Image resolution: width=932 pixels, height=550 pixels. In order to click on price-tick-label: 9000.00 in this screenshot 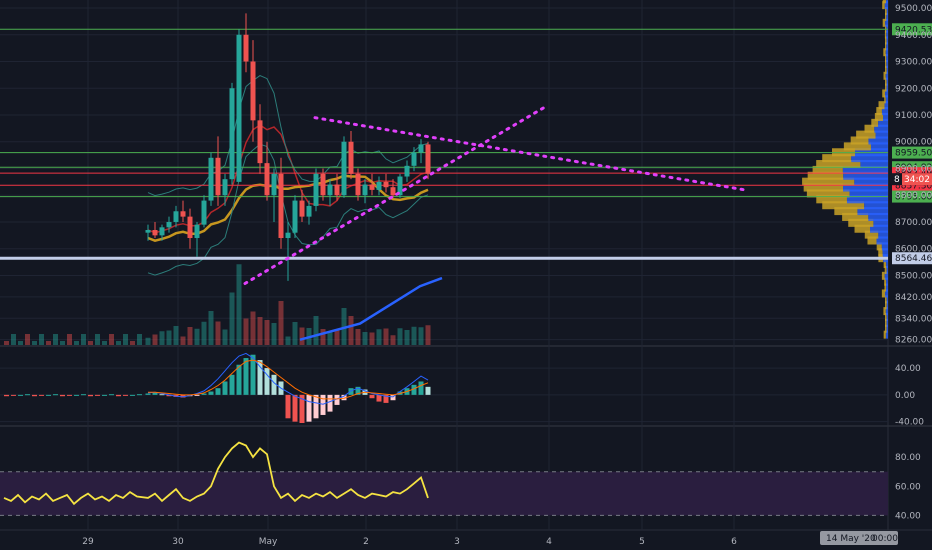, I will do `click(913, 143)`.